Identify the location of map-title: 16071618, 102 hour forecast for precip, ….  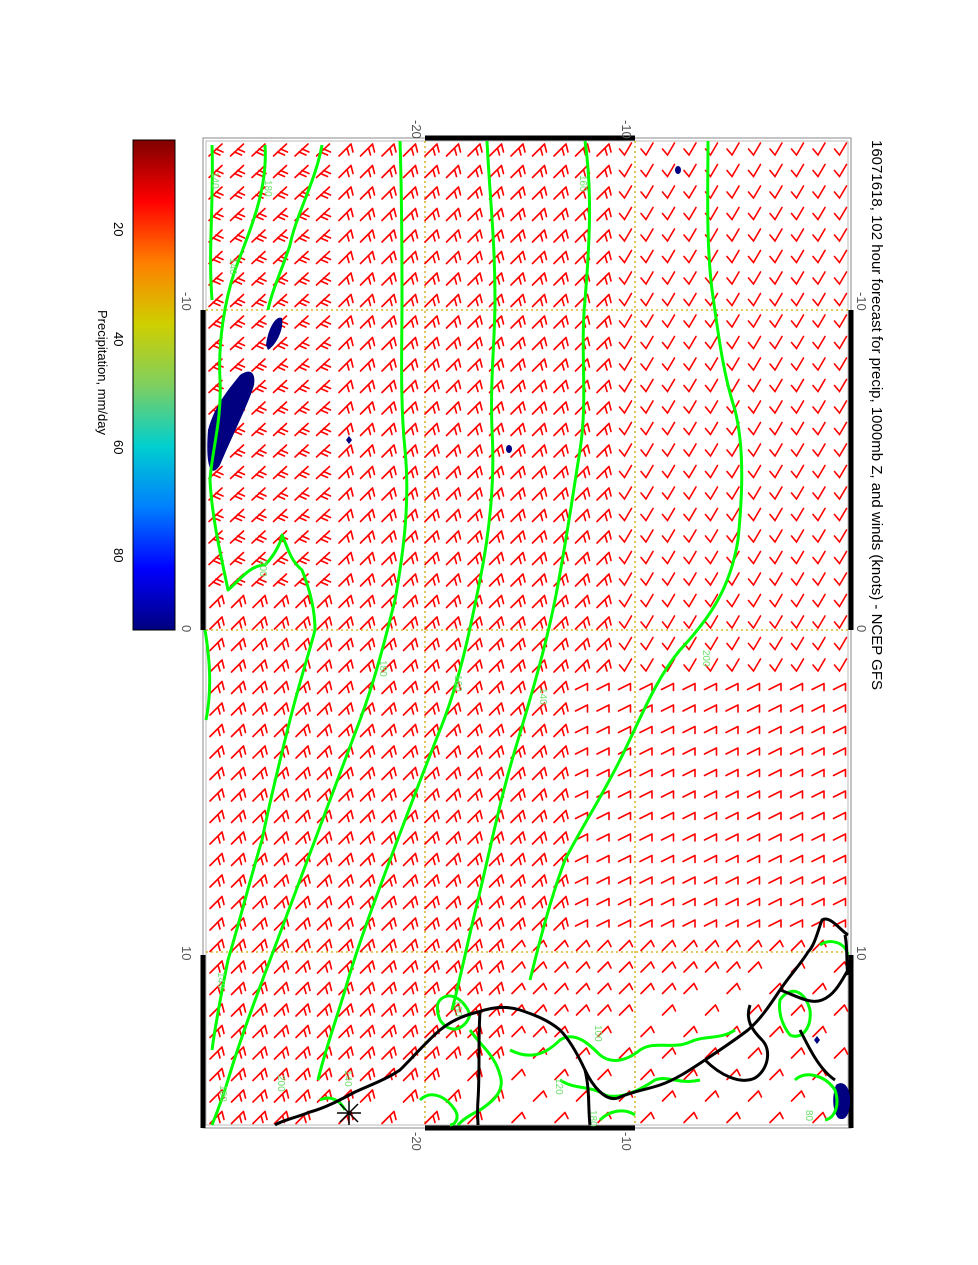
(876, 415).